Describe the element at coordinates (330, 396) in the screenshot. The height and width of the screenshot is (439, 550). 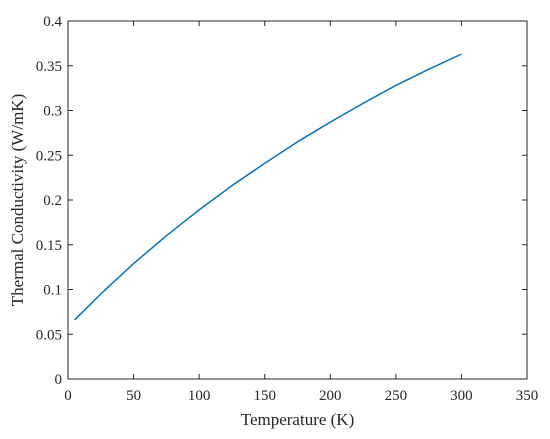
I see `x-tick-label: 200` at that location.